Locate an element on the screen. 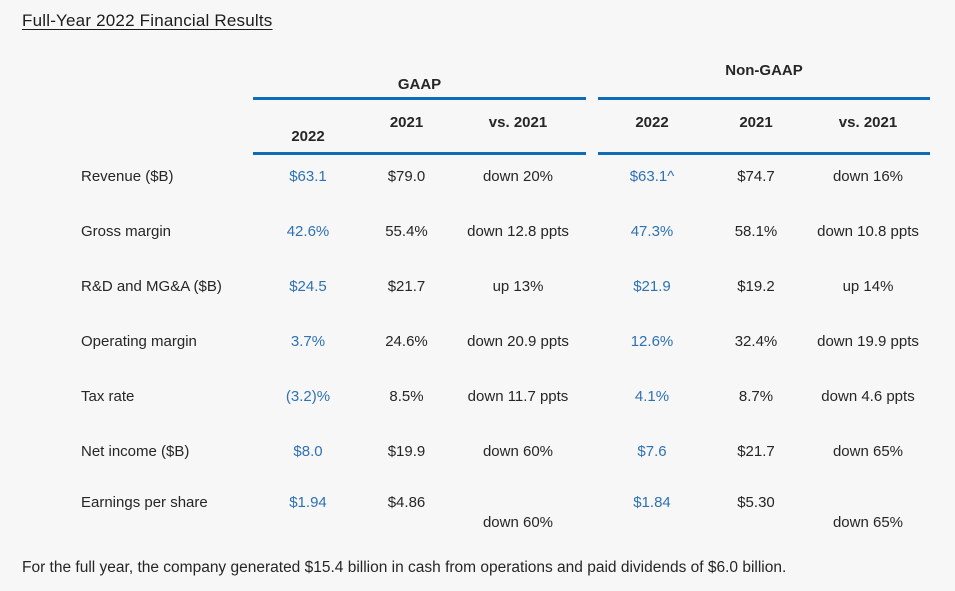 This screenshot has width=955, height=591. cell-gaap-vs2021: down 20% is located at coordinates (518, 176).